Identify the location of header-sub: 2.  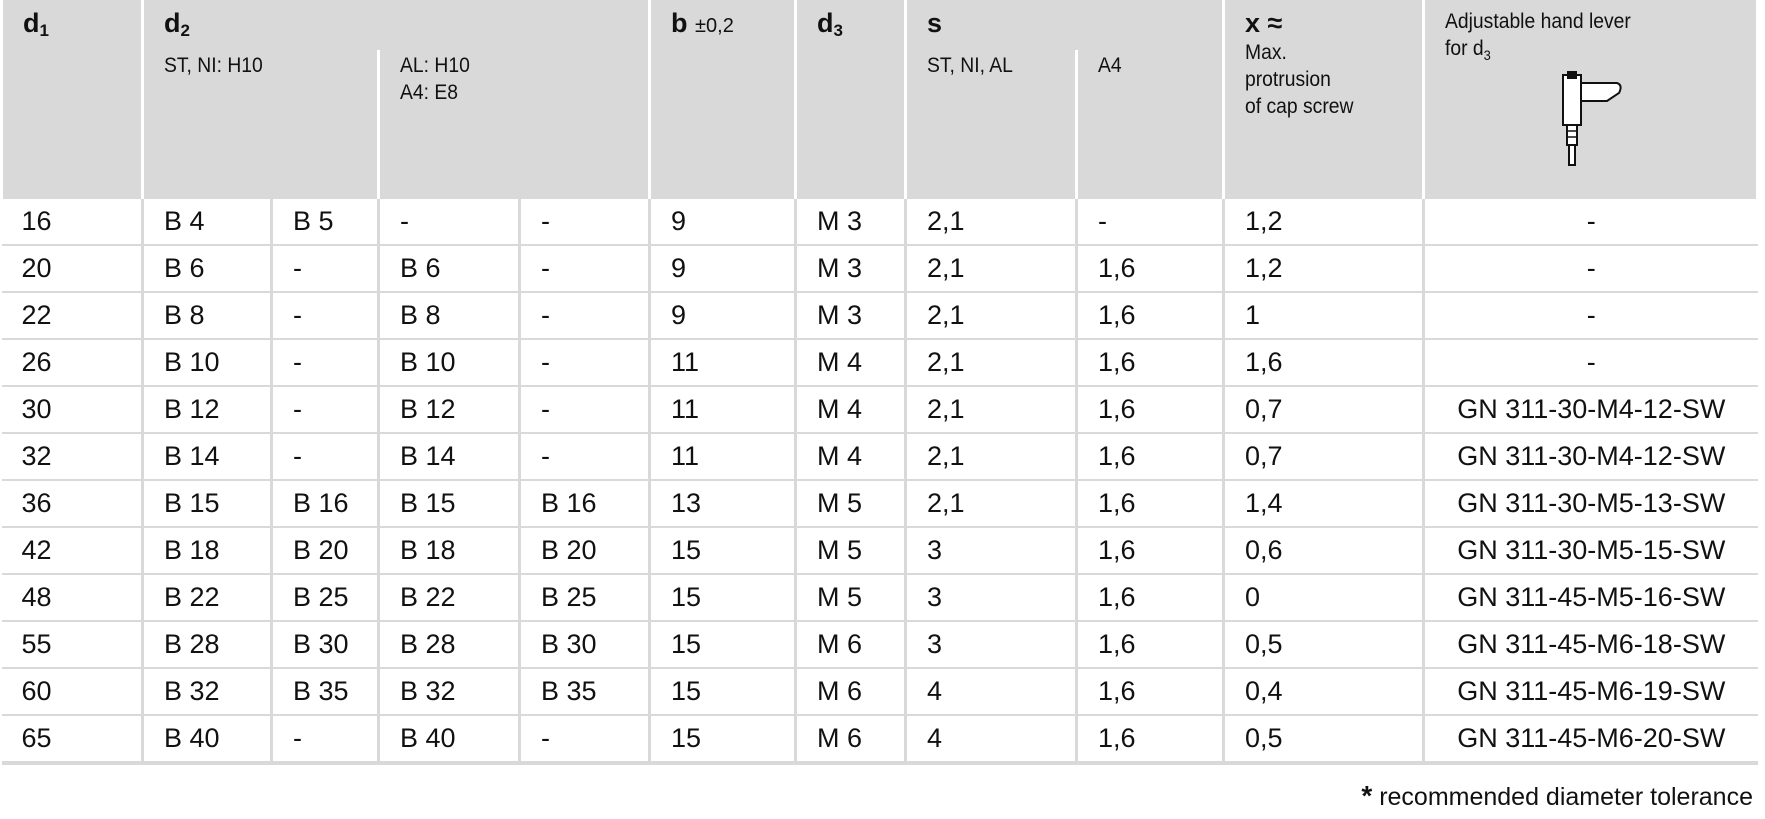
(185, 30).